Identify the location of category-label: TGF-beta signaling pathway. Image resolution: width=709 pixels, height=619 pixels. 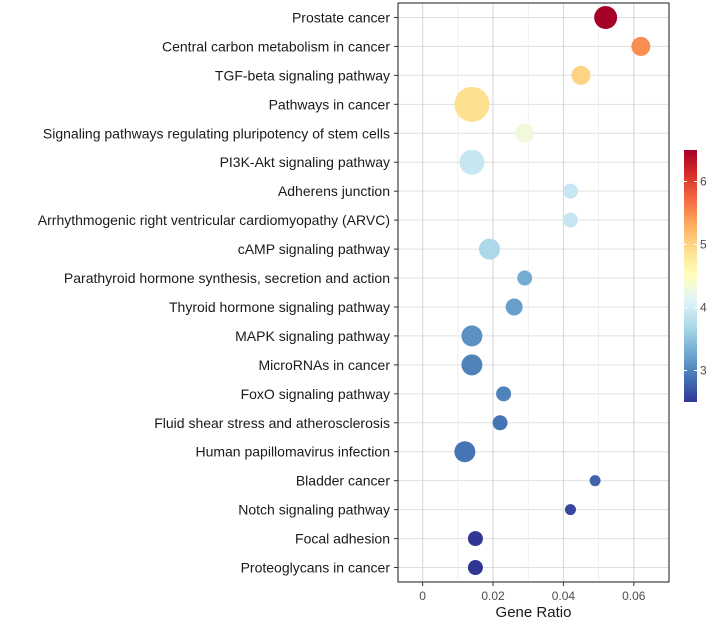
(302, 75).